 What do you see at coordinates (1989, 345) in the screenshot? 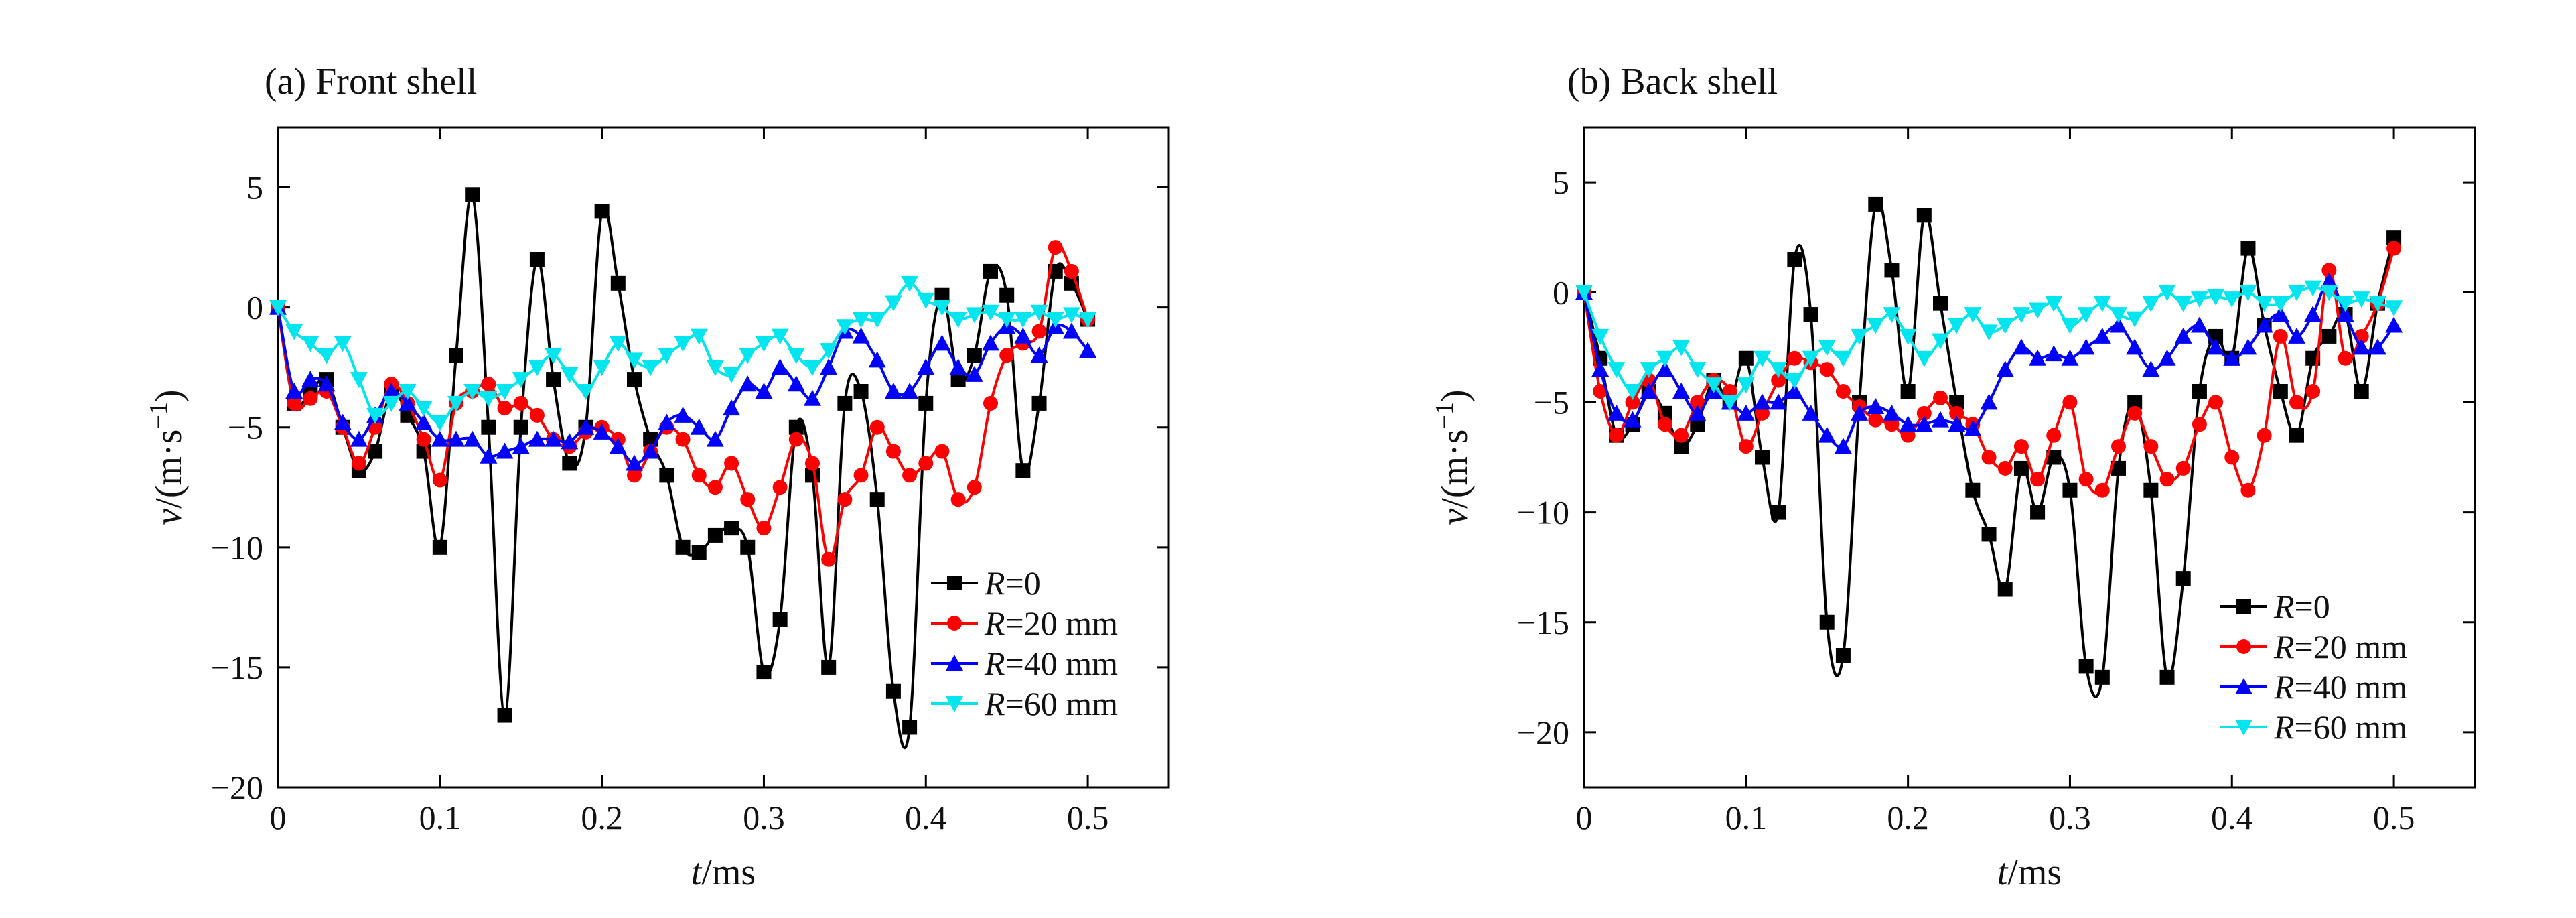
I see `series-triangle-down` at bounding box center [1989, 345].